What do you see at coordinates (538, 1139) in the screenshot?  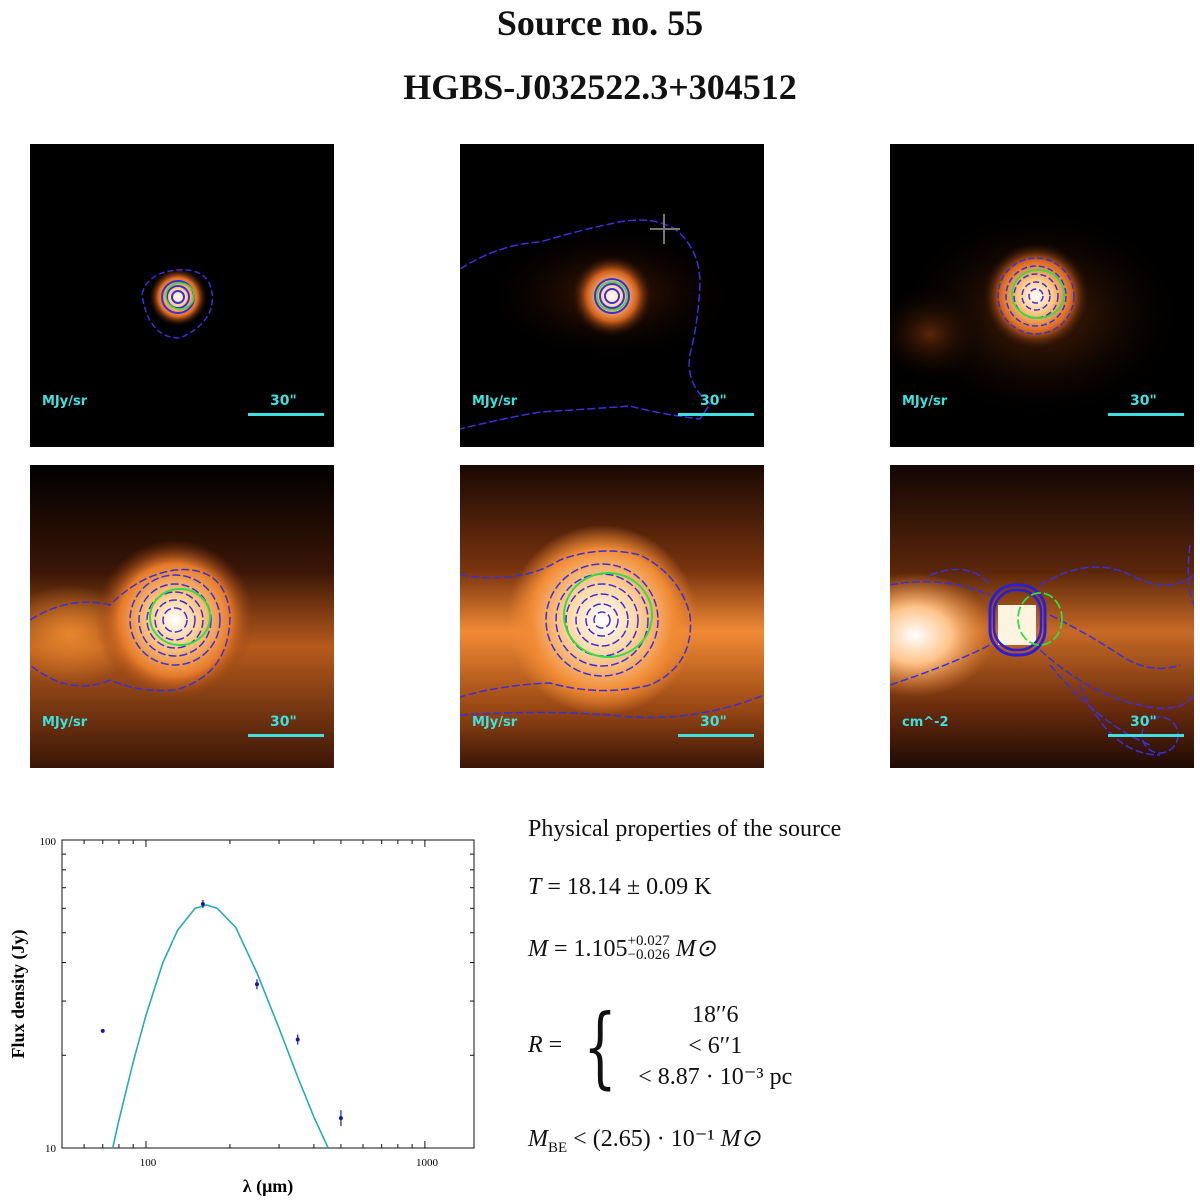 I see `bonnor-ebert-symbol: M` at bounding box center [538, 1139].